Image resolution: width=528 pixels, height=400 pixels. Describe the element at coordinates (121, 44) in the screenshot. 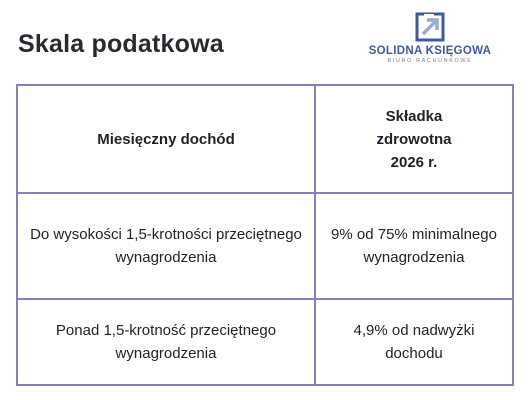

I see `page-title: Skala podatkowa` at that location.